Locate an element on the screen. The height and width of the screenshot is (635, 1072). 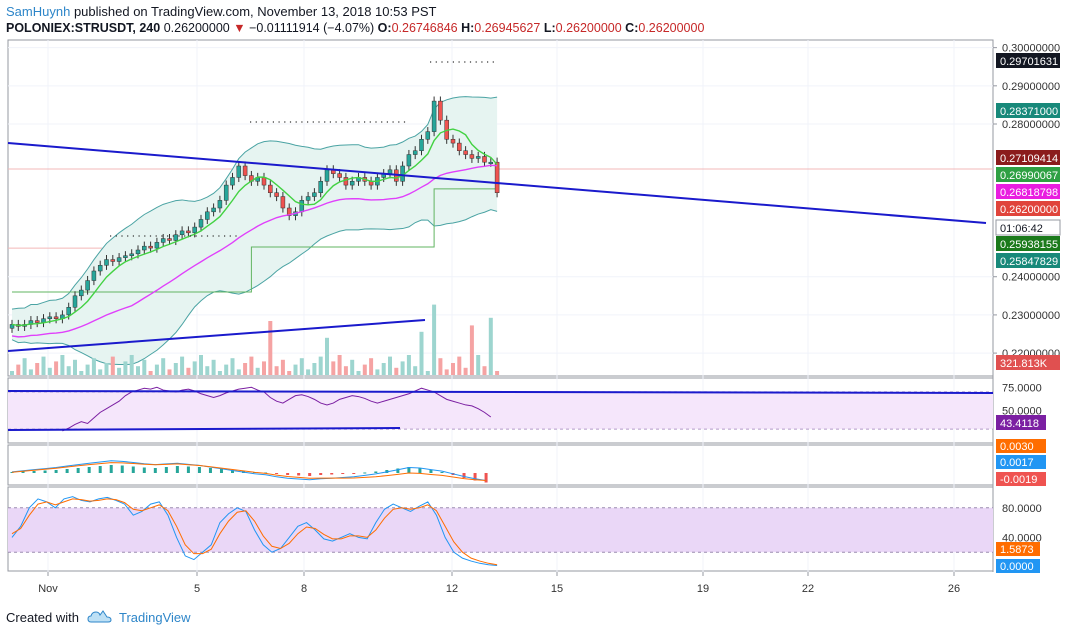
close-value: 0.26200000 is located at coordinates (671, 28).